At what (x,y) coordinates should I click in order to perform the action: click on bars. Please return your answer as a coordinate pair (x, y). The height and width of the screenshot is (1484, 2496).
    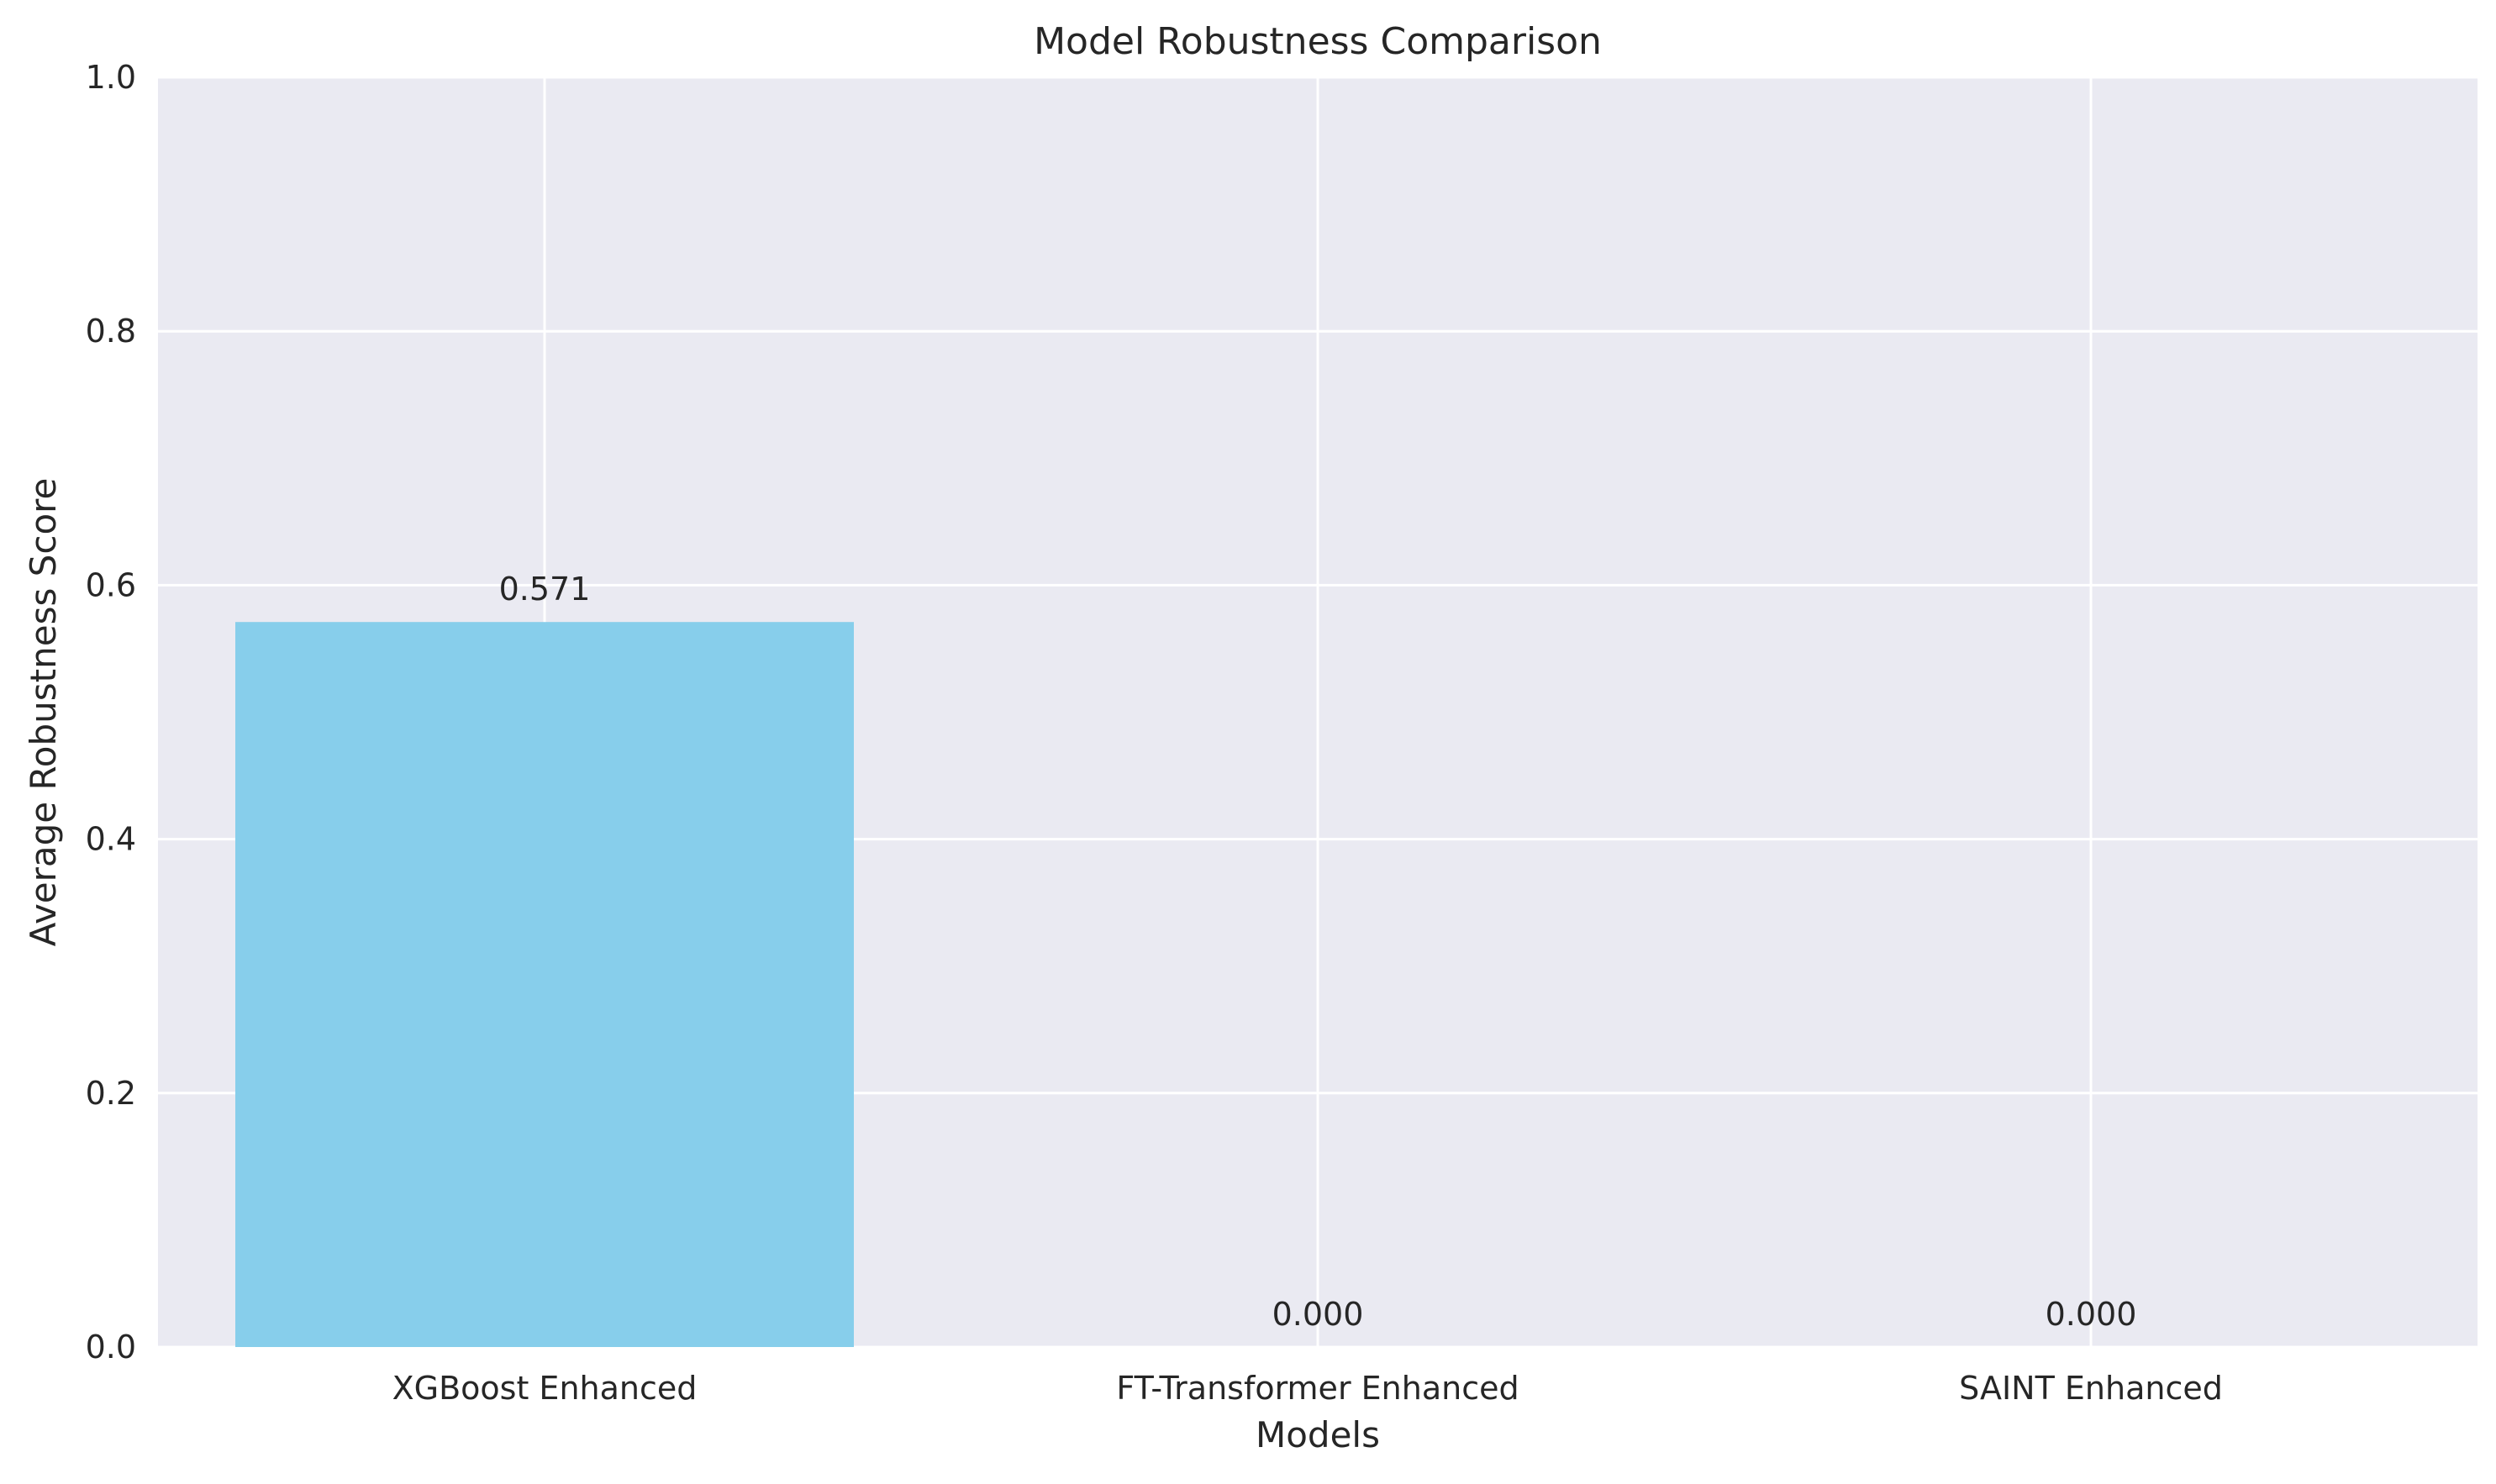
    Looking at the image, I should click on (544, 985).